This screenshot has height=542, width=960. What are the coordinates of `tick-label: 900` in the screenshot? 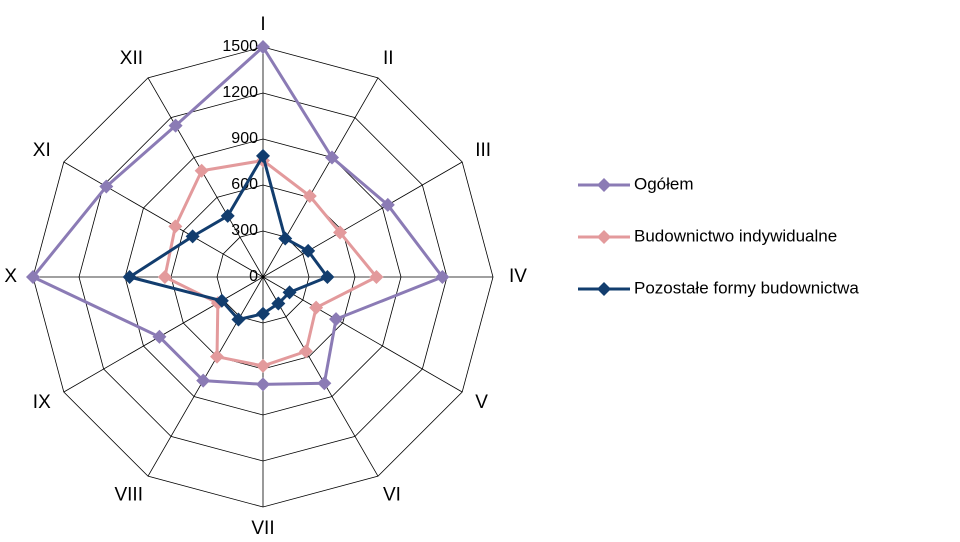 It's located at (244, 138).